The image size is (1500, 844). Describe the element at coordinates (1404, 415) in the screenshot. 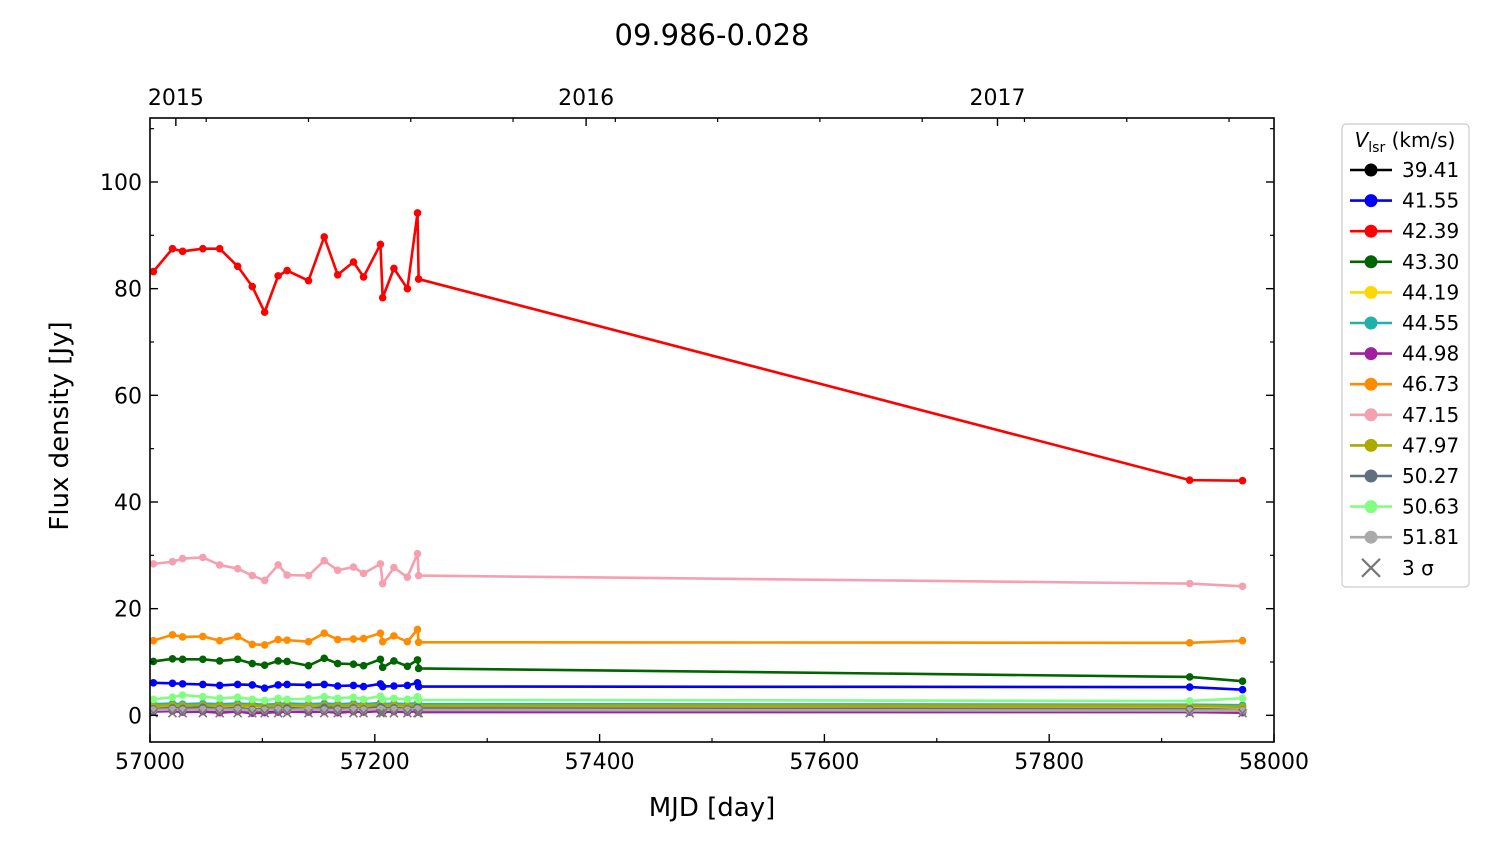

I see `legend-item-47.15: 47.15` at that location.